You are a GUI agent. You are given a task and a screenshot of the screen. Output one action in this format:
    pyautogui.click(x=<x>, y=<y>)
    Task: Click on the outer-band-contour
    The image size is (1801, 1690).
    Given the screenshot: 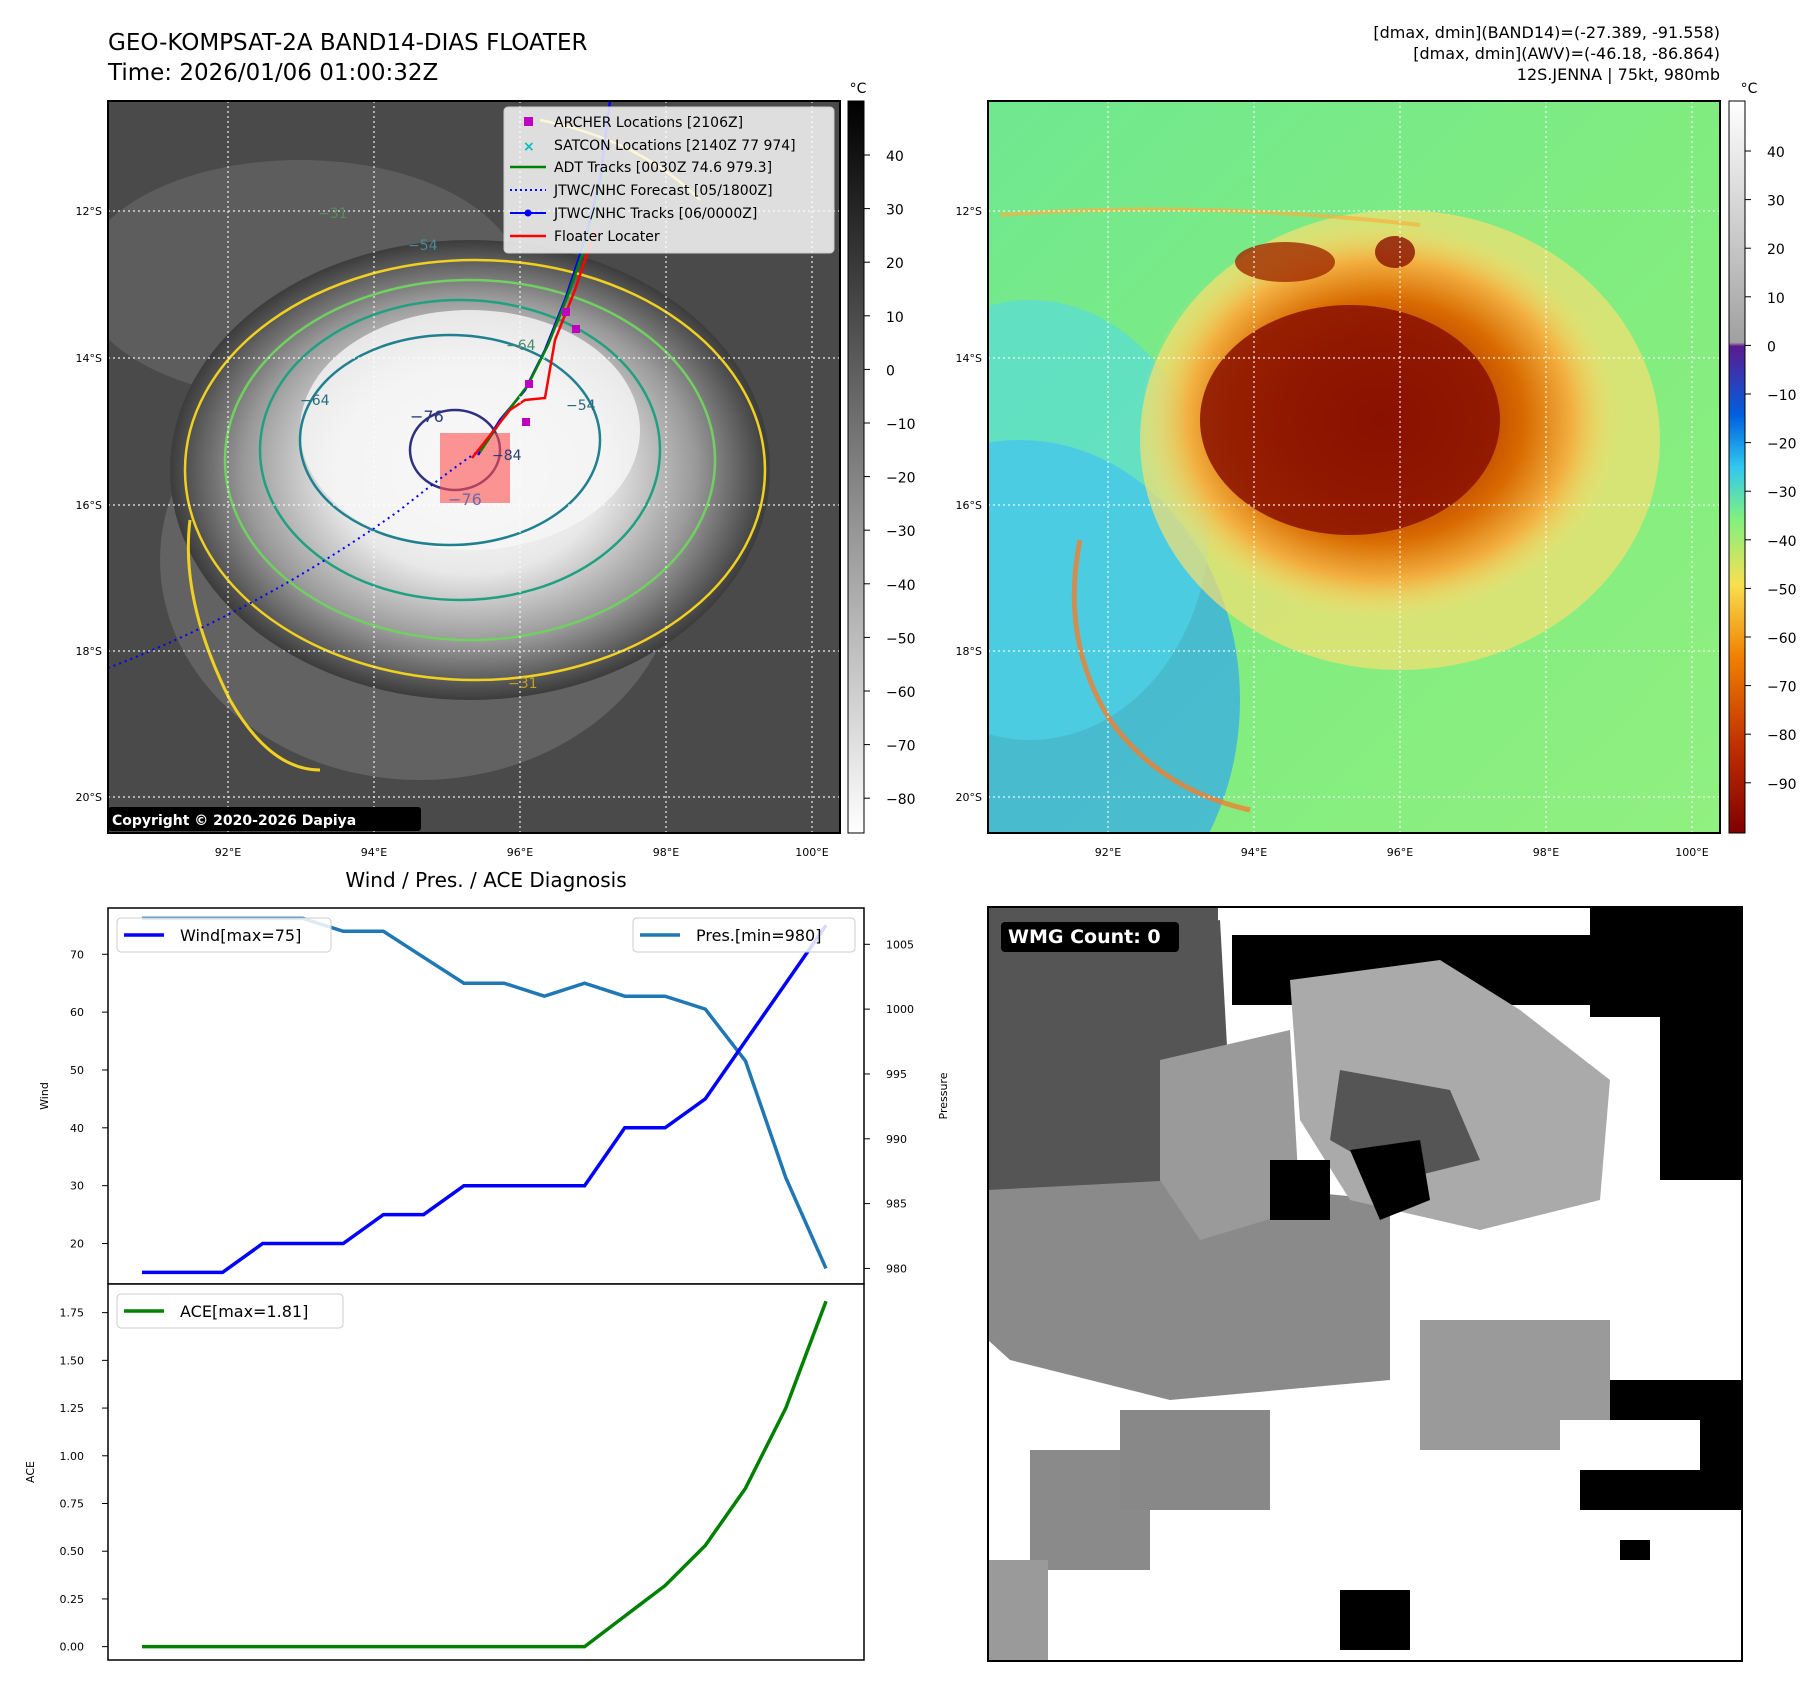 What is the action you would take?
    pyautogui.click(x=253, y=645)
    